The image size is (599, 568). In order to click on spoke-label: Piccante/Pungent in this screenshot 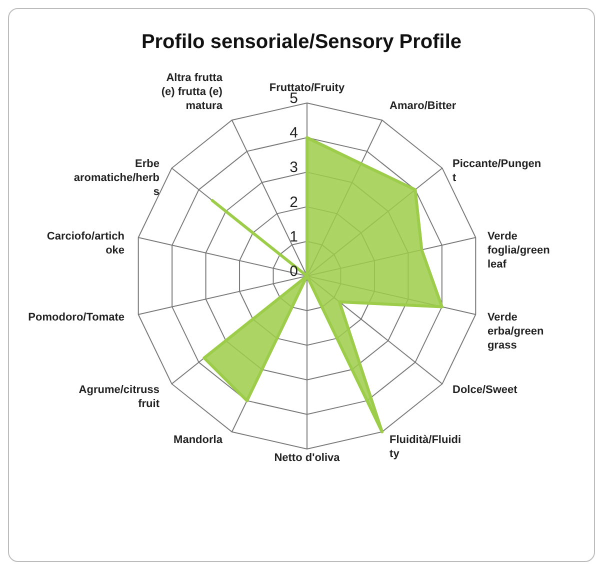, I will do `click(497, 171)`.